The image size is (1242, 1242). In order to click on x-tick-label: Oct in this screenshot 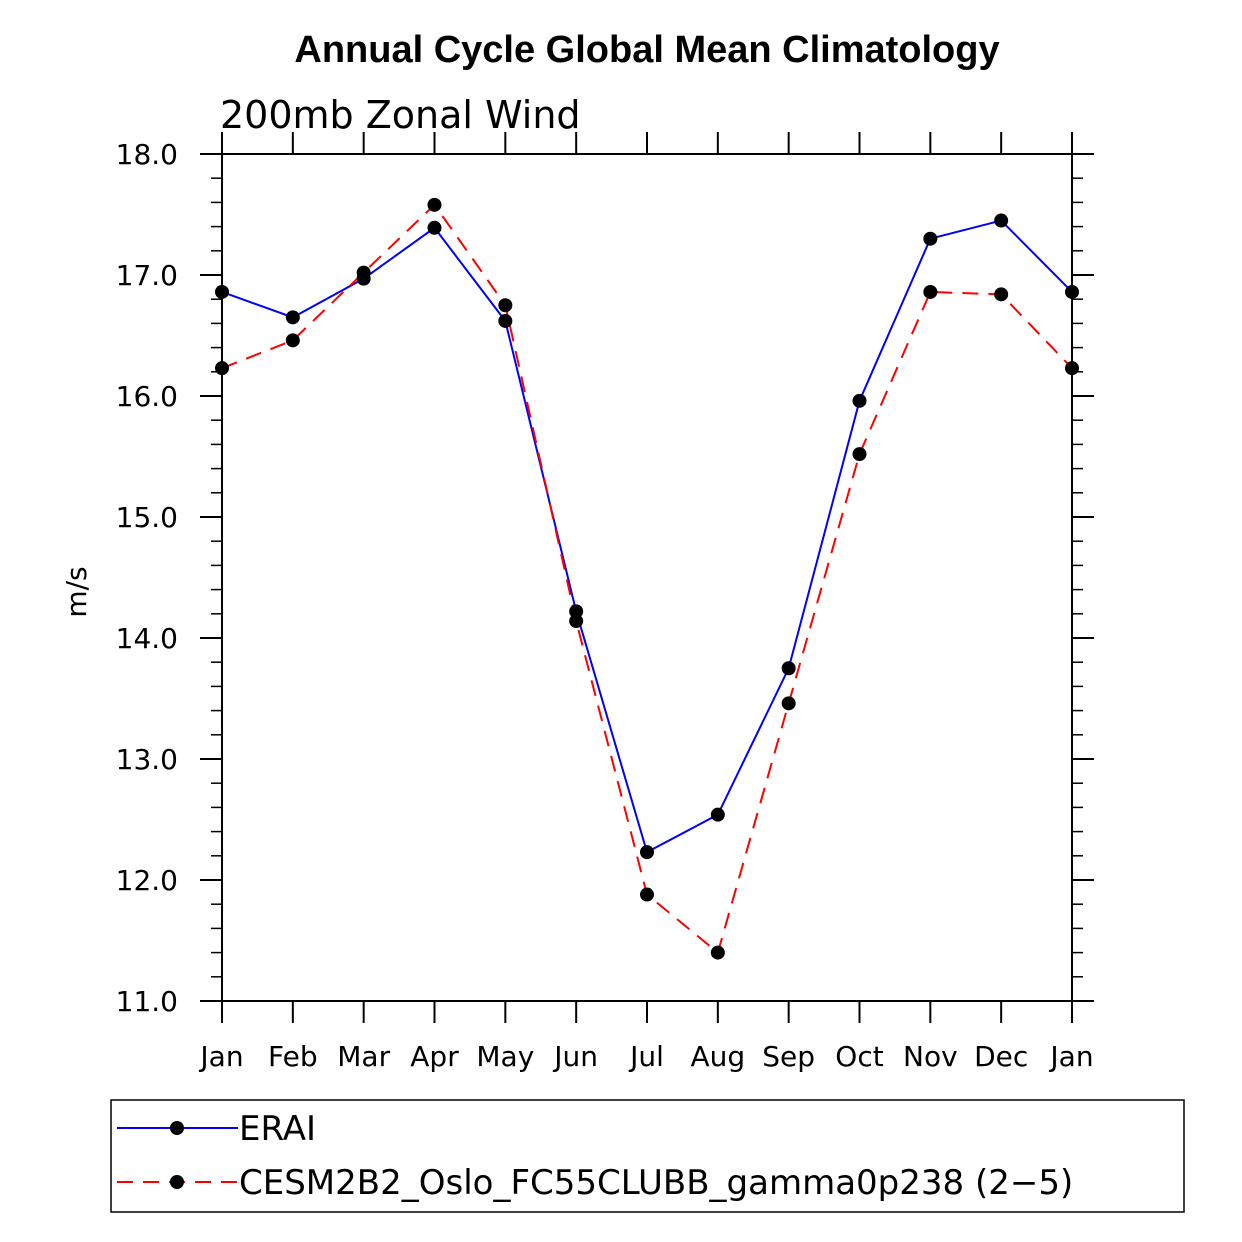, I will do `click(859, 1056)`.